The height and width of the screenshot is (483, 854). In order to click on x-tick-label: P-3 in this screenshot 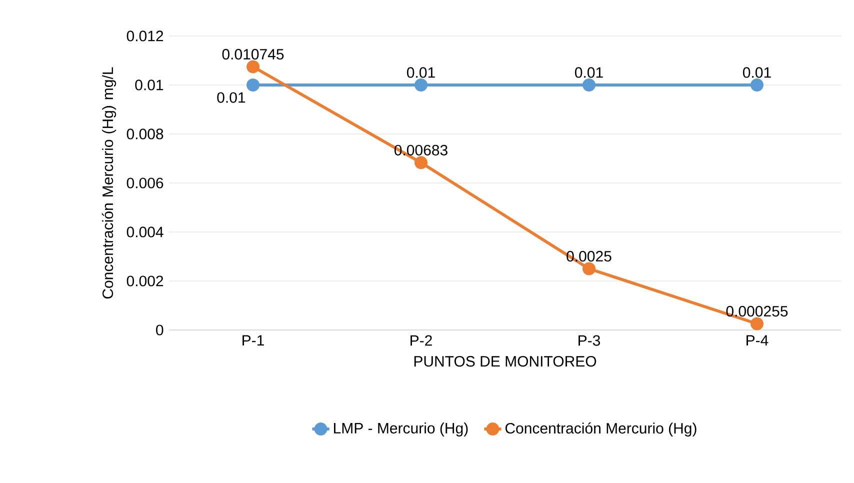, I will do `click(589, 340)`.